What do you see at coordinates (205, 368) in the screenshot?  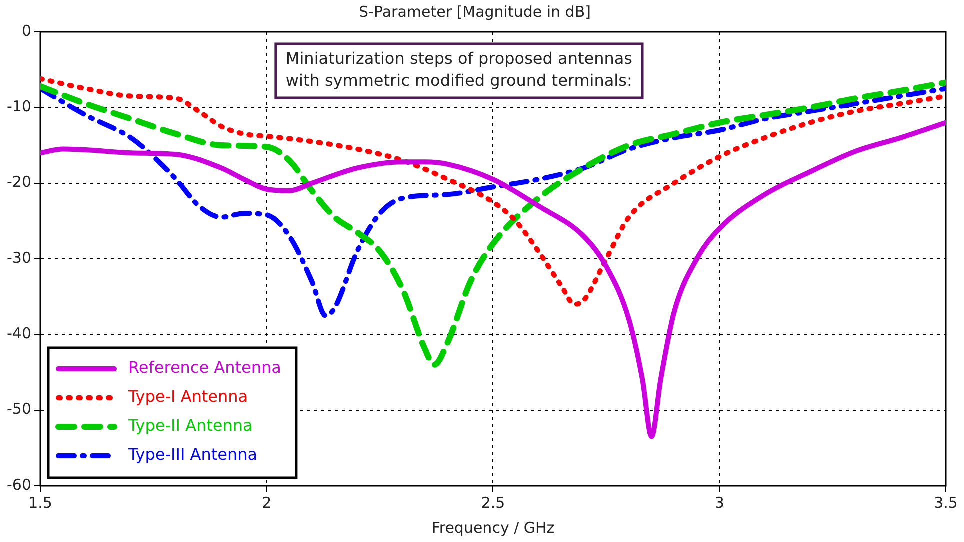 I see `legend-label: Reference Antenna` at bounding box center [205, 368].